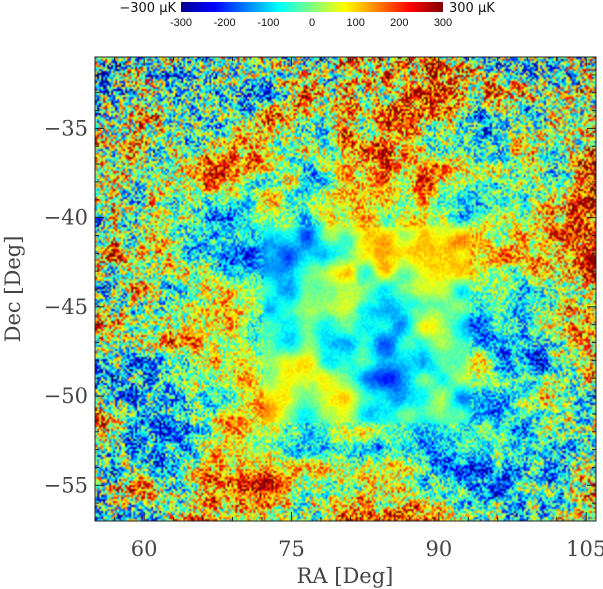  Describe the element at coordinates (307, 15) in the screenshot. I see `colorbar: −300 μK 300 μK -300 -200 -100 0 100 200 300` at that location.